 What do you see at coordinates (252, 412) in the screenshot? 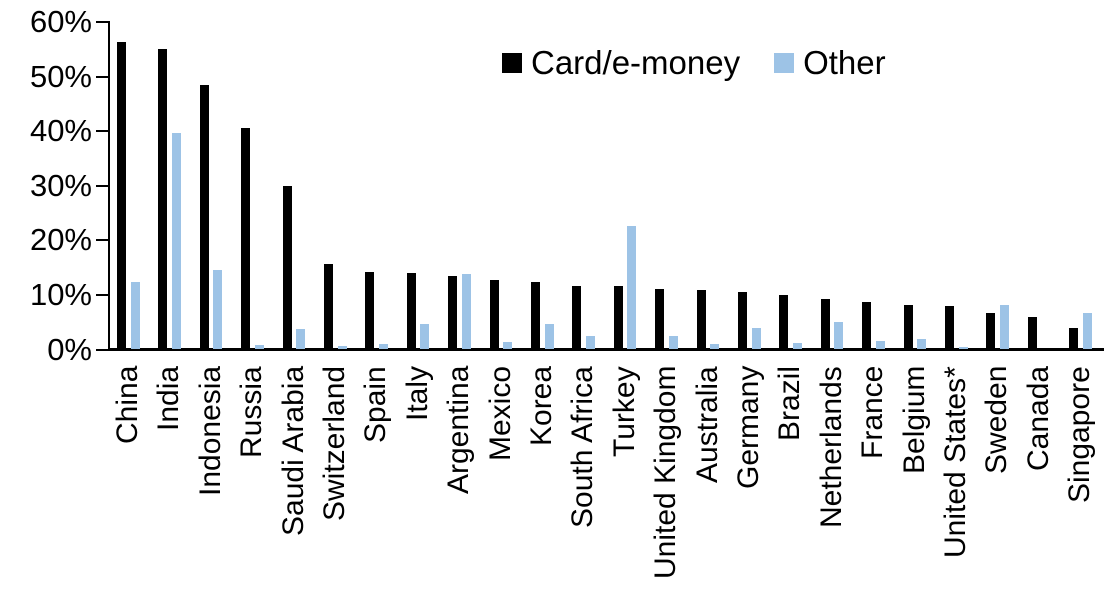
I see `x-axis-label: Russia` at bounding box center [252, 412].